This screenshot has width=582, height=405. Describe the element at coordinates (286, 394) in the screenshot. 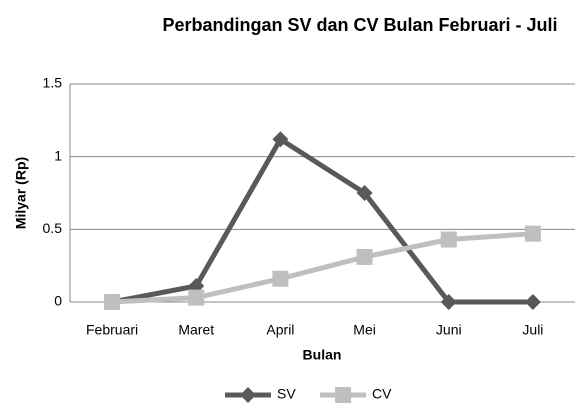

I see `legend-label: SV` at that location.